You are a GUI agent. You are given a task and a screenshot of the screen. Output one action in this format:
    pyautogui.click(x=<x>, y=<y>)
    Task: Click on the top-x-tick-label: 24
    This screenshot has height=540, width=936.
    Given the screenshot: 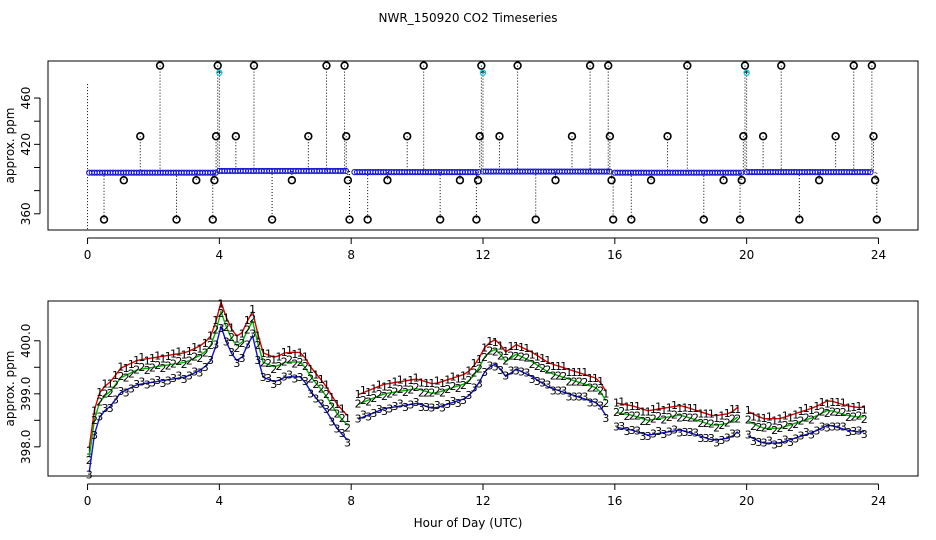 What is the action you would take?
    pyautogui.click(x=878, y=255)
    